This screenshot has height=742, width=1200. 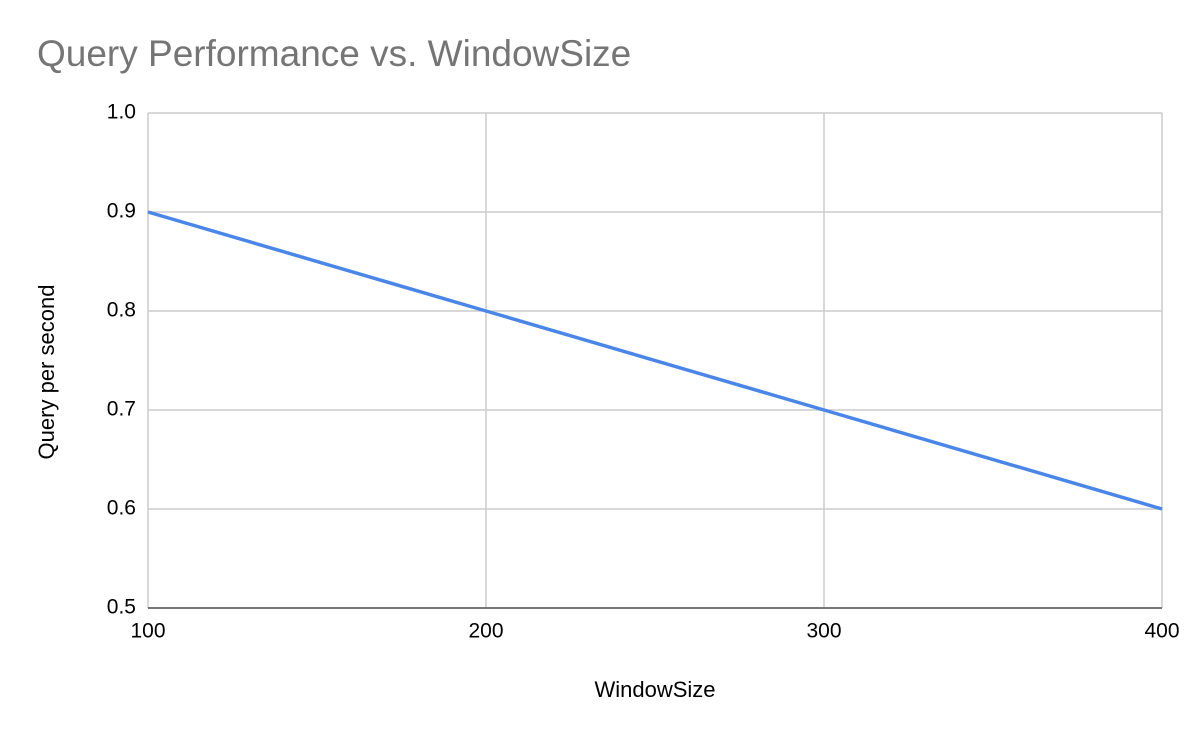 What do you see at coordinates (654, 689) in the screenshot?
I see `x-axis-label: WindowSize` at bounding box center [654, 689].